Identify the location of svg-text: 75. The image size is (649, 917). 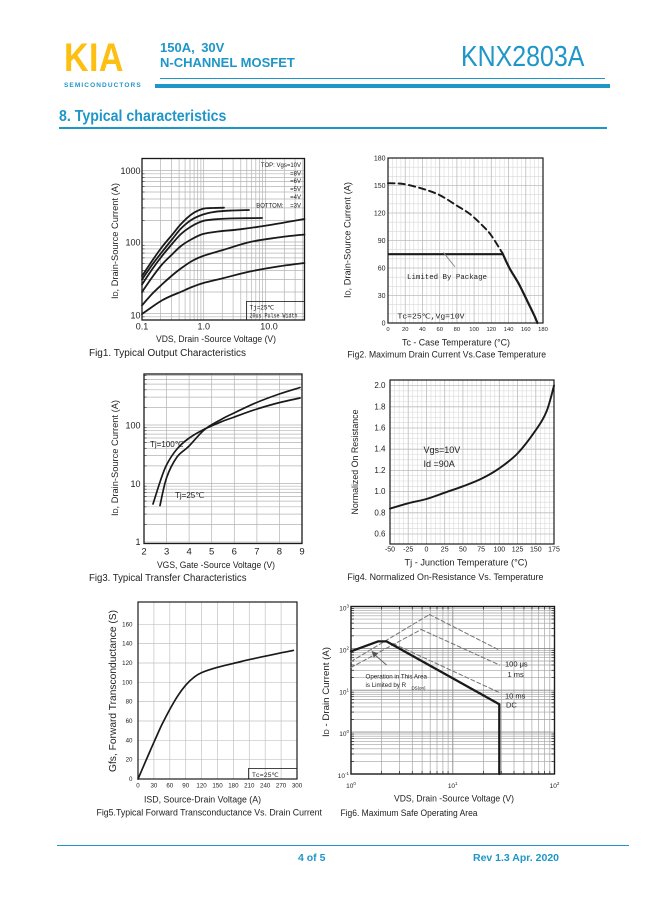
(481, 550).